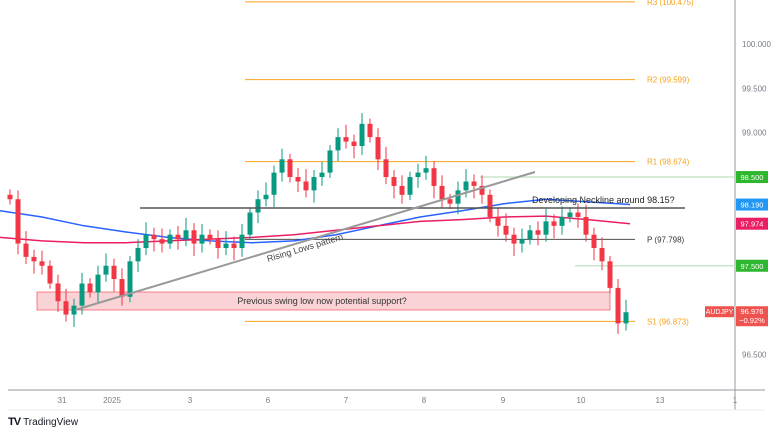 The width and height of the screenshot is (780, 433). I want to click on time-tick-label: 10, so click(581, 400).